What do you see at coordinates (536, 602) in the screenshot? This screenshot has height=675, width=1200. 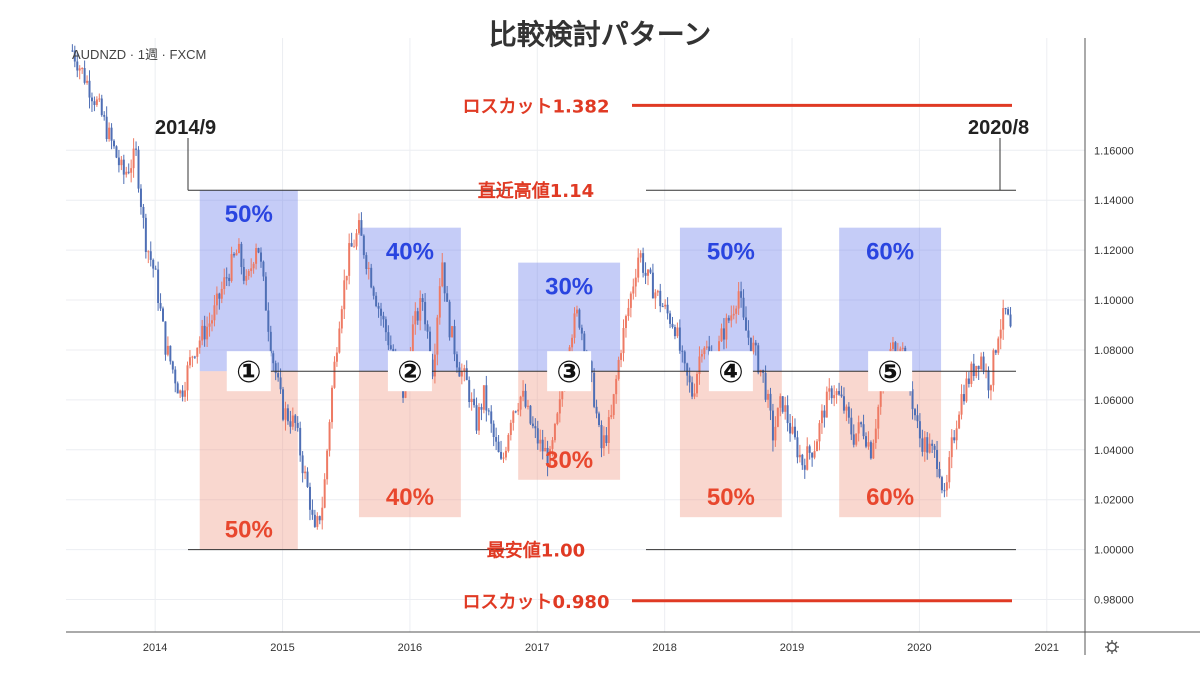 I see `level-label: ロスカット0.980` at bounding box center [536, 602].